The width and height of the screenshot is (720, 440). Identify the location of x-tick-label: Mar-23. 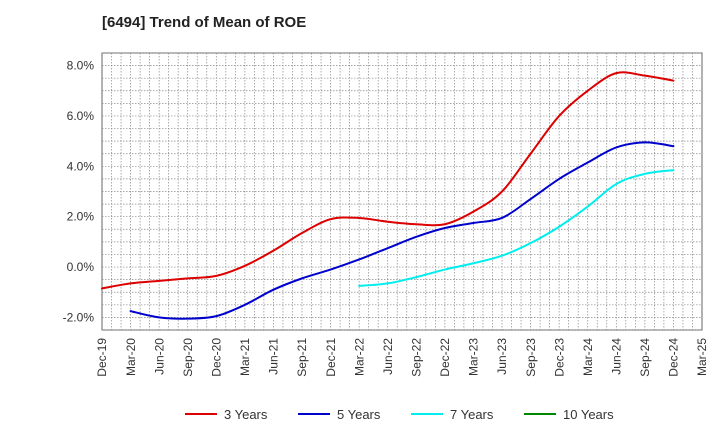
(474, 357).